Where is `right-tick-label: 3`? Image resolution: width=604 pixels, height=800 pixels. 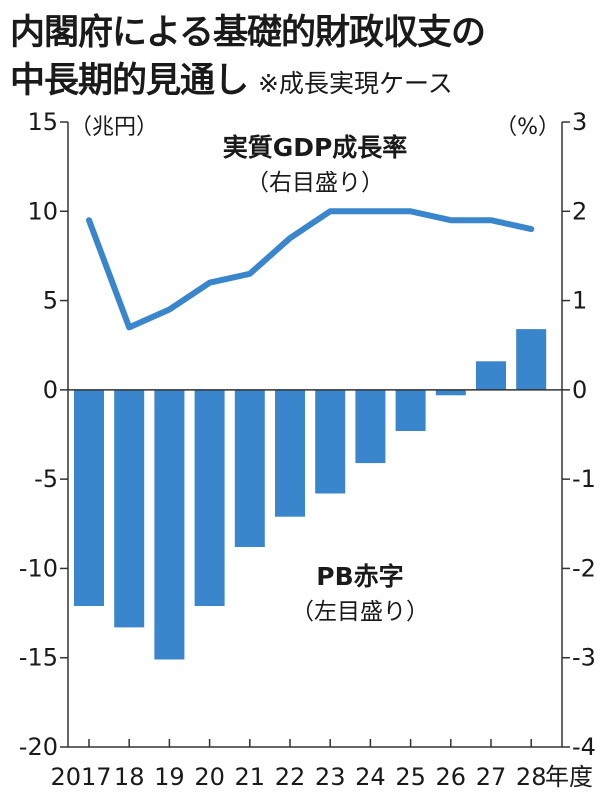 right-tick-label: 3 is located at coordinates (579, 122).